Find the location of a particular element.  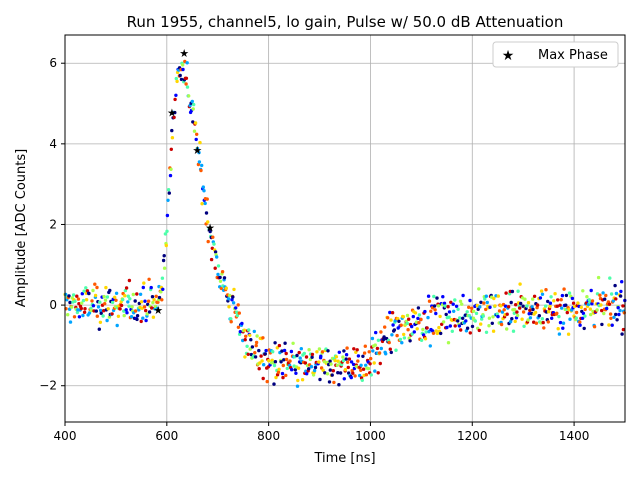

legend-box is located at coordinates (555, 54).